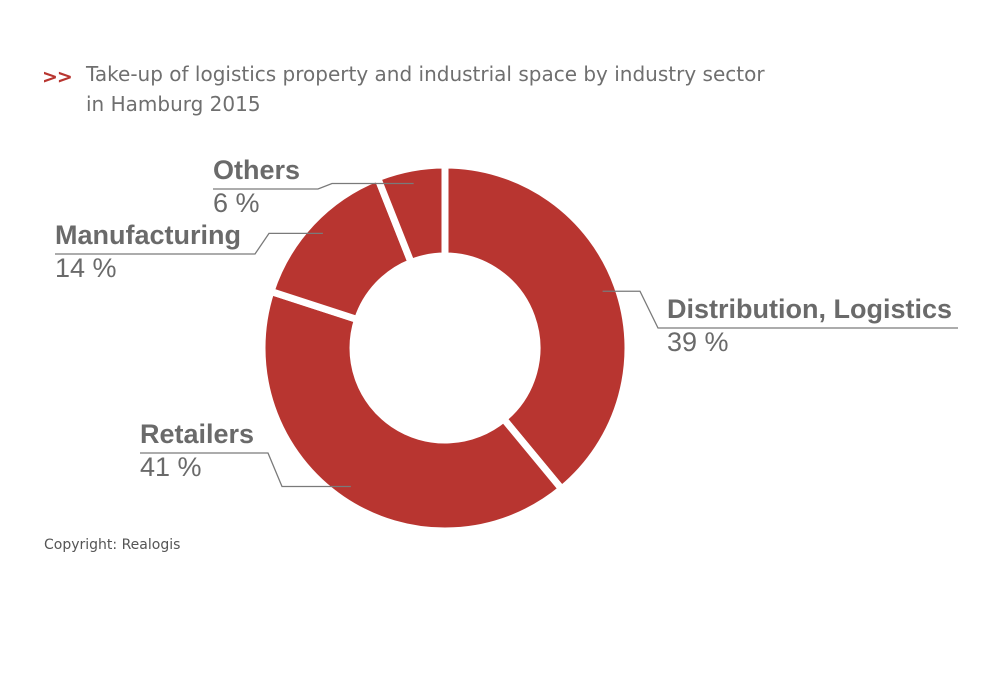 This screenshot has height=694, width=1000. I want to click on slice-others, so click(411, 214).